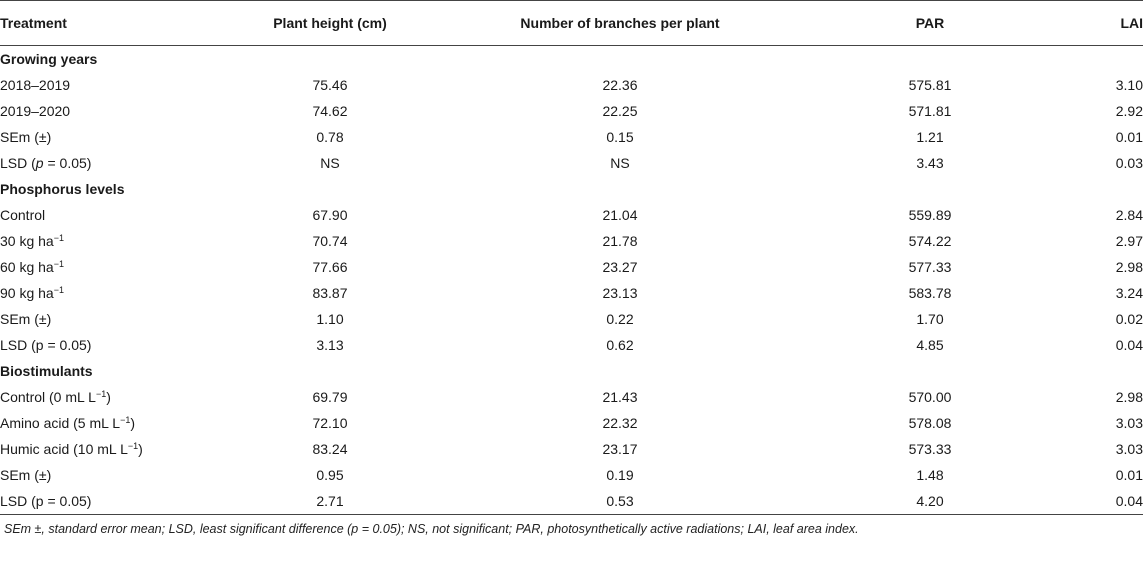 This screenshot has height=564, width=1143. What do you see at coordinates (930, 85) in the screenshot?
I see `cell-par: 575.81` at bounding box center [930, 85].